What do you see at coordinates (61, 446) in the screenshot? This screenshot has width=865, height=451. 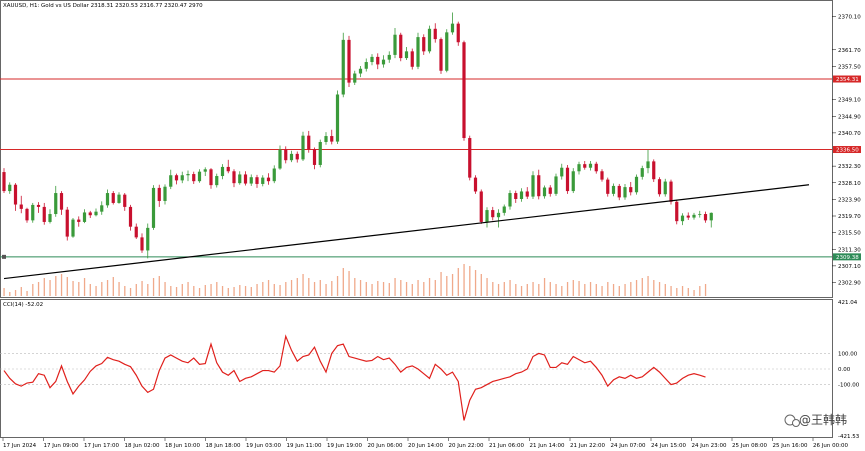 I see `time-tick-label: 17 Jun 09:00` at bounding box center [61, 446].